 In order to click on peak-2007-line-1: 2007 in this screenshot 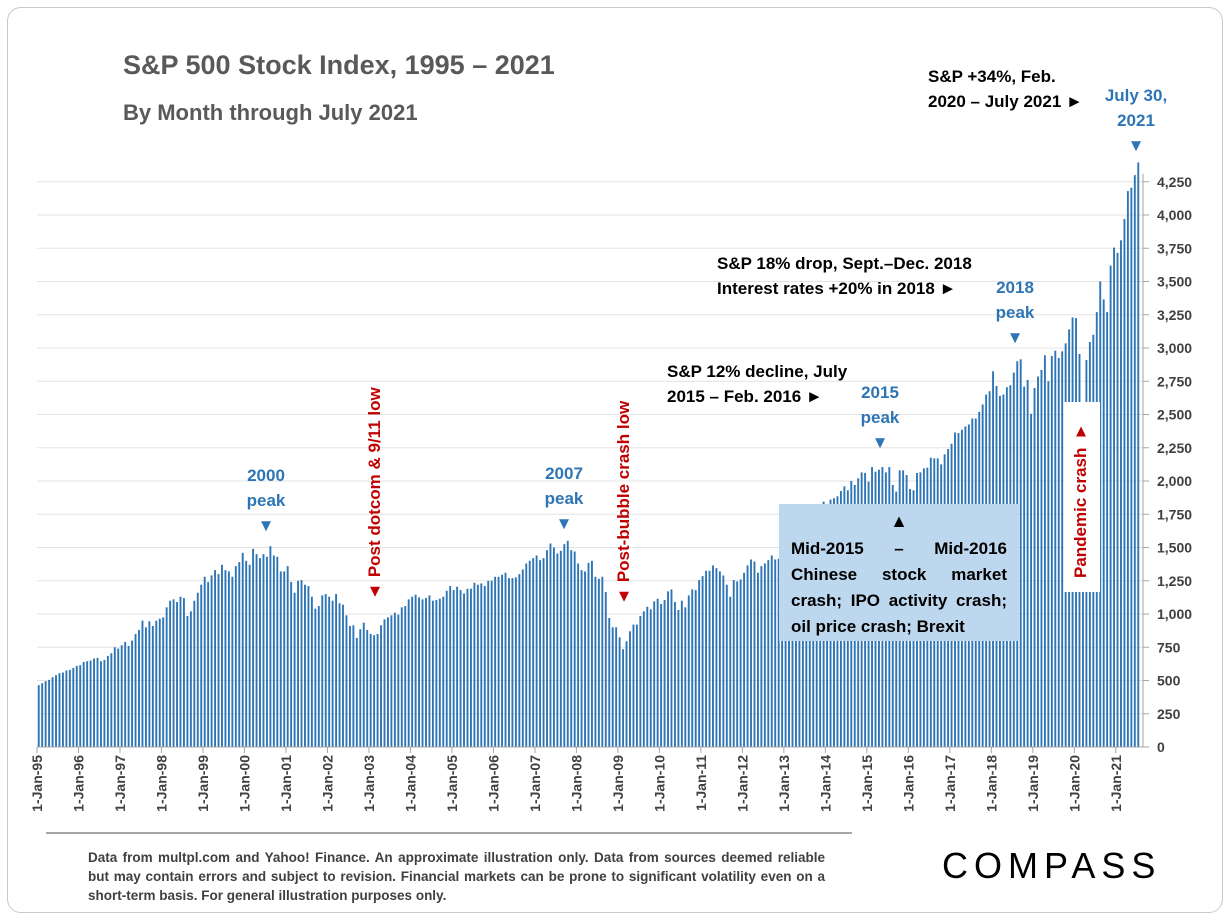, I will do `click(564, 473)`.